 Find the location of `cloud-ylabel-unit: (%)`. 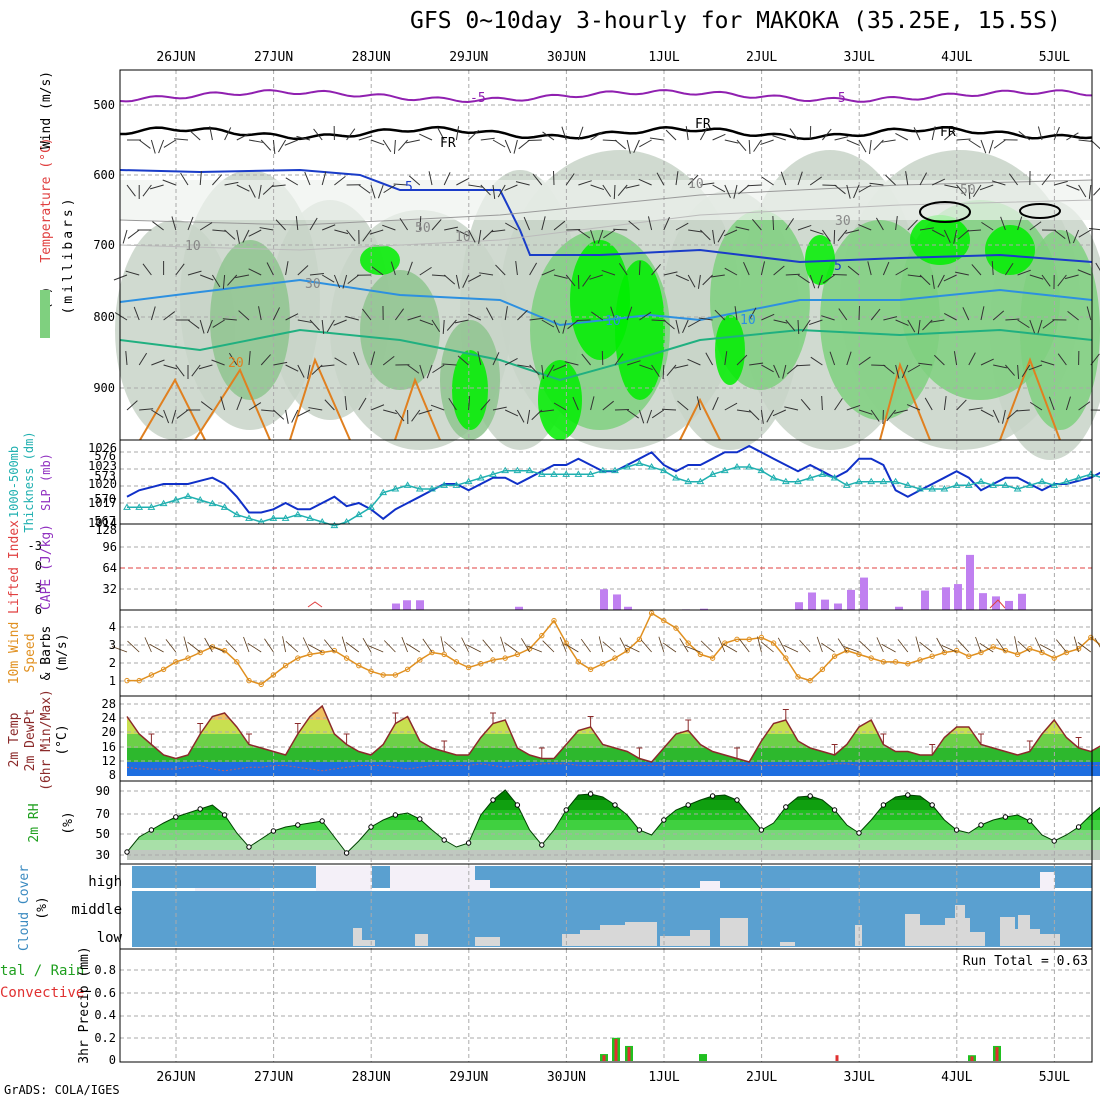

cloud-ylabel-unit: (%) is located at coordinates (42, 907).